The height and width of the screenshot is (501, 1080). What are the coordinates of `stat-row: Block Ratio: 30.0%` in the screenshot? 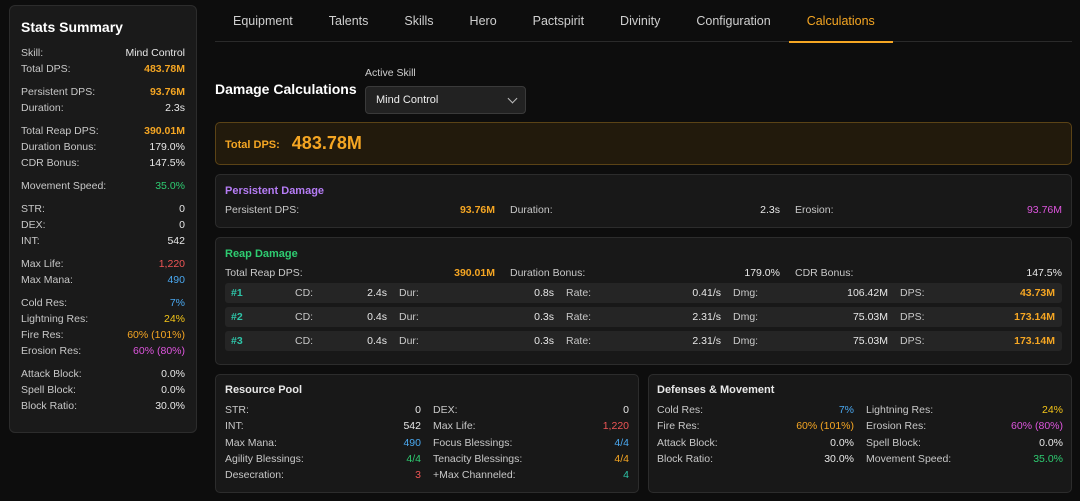 It's located at (103, 406).